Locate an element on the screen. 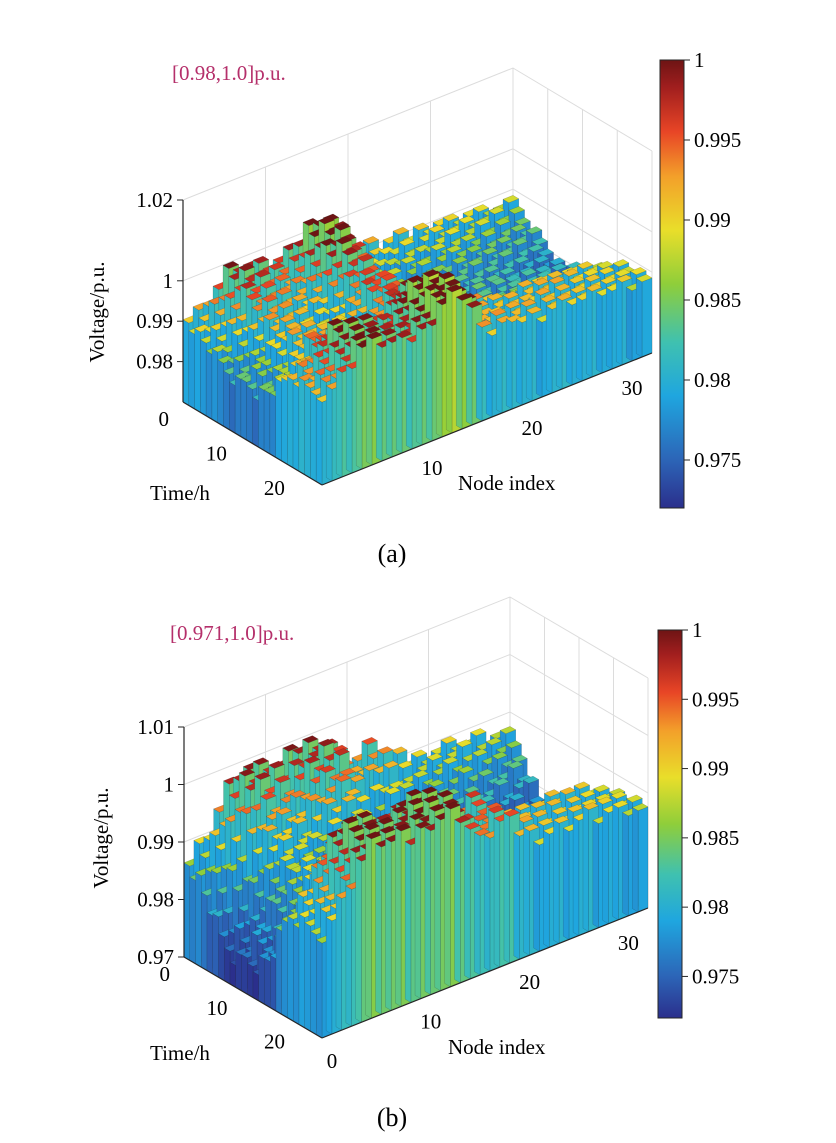 The image size is (836, 1143). z-tick-label: 1.01 is located at coordinates (155, 727).